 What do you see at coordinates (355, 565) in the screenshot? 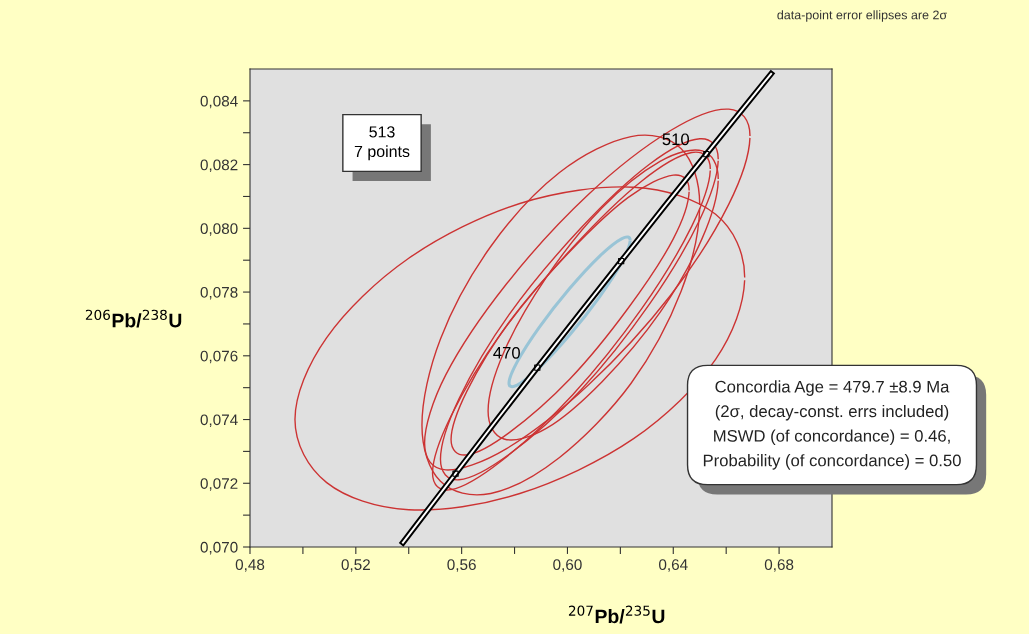
I see `x-tick-label: 0,52` at bounding box center [355, 565].